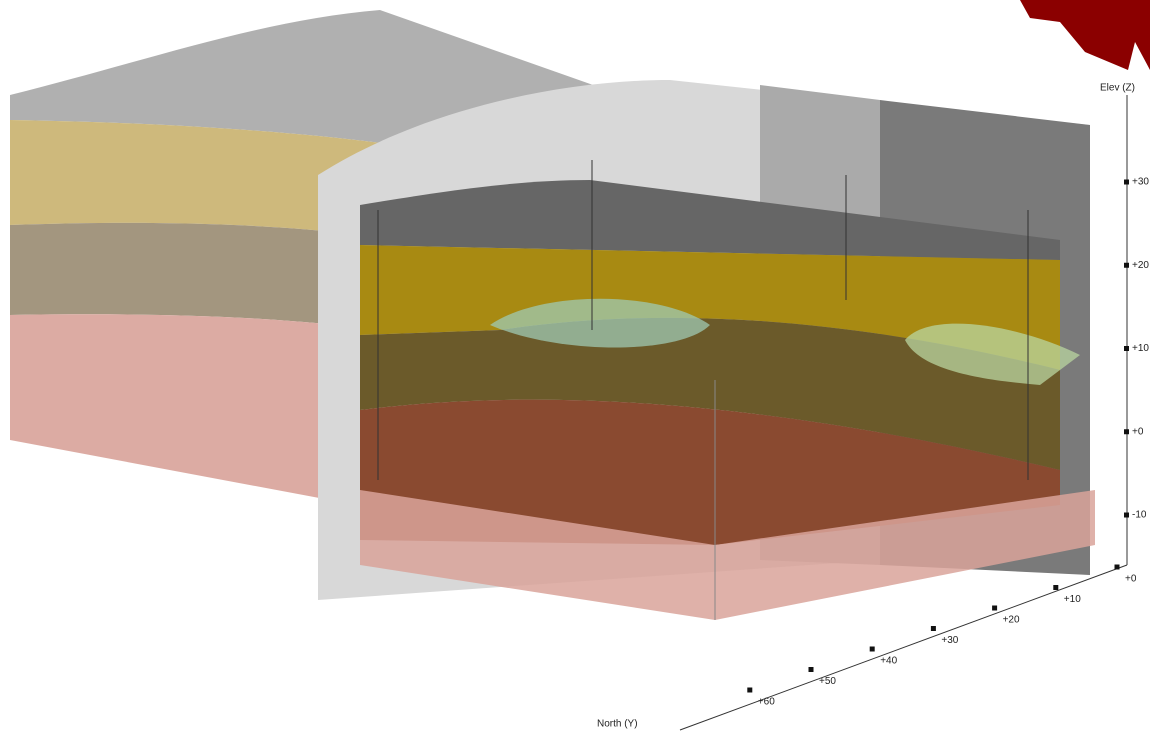  What do you see at coordinates (1140, 182) in the screenshot?
I see `z-tick-label: +30` at bounding box center [1140, 182].